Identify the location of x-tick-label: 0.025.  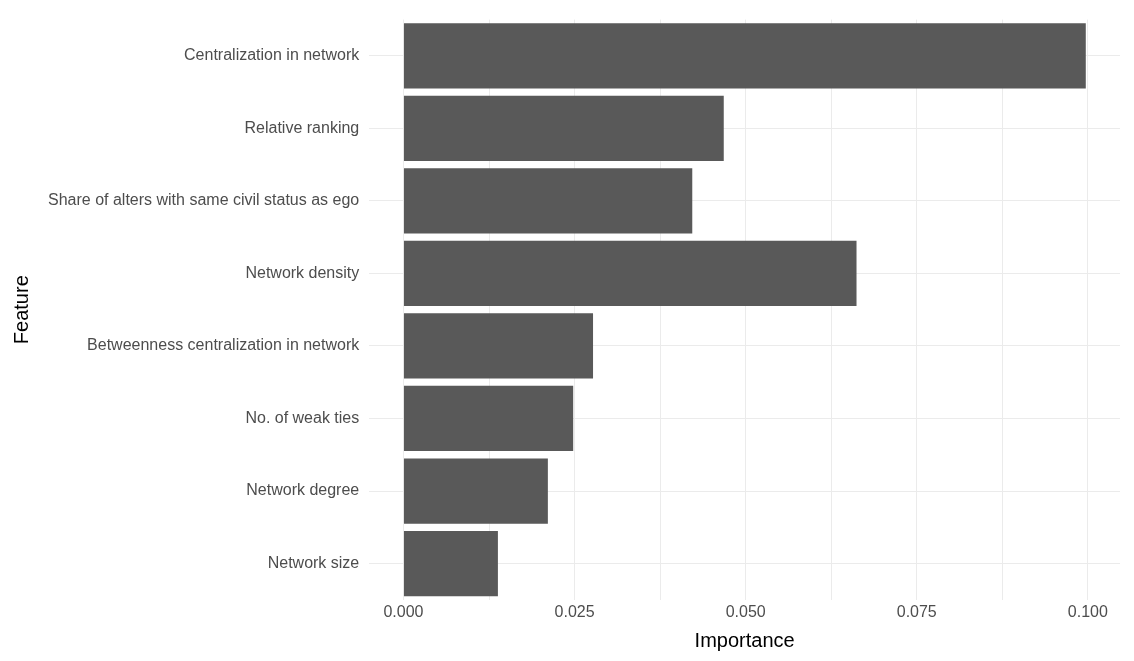
(574, 611).